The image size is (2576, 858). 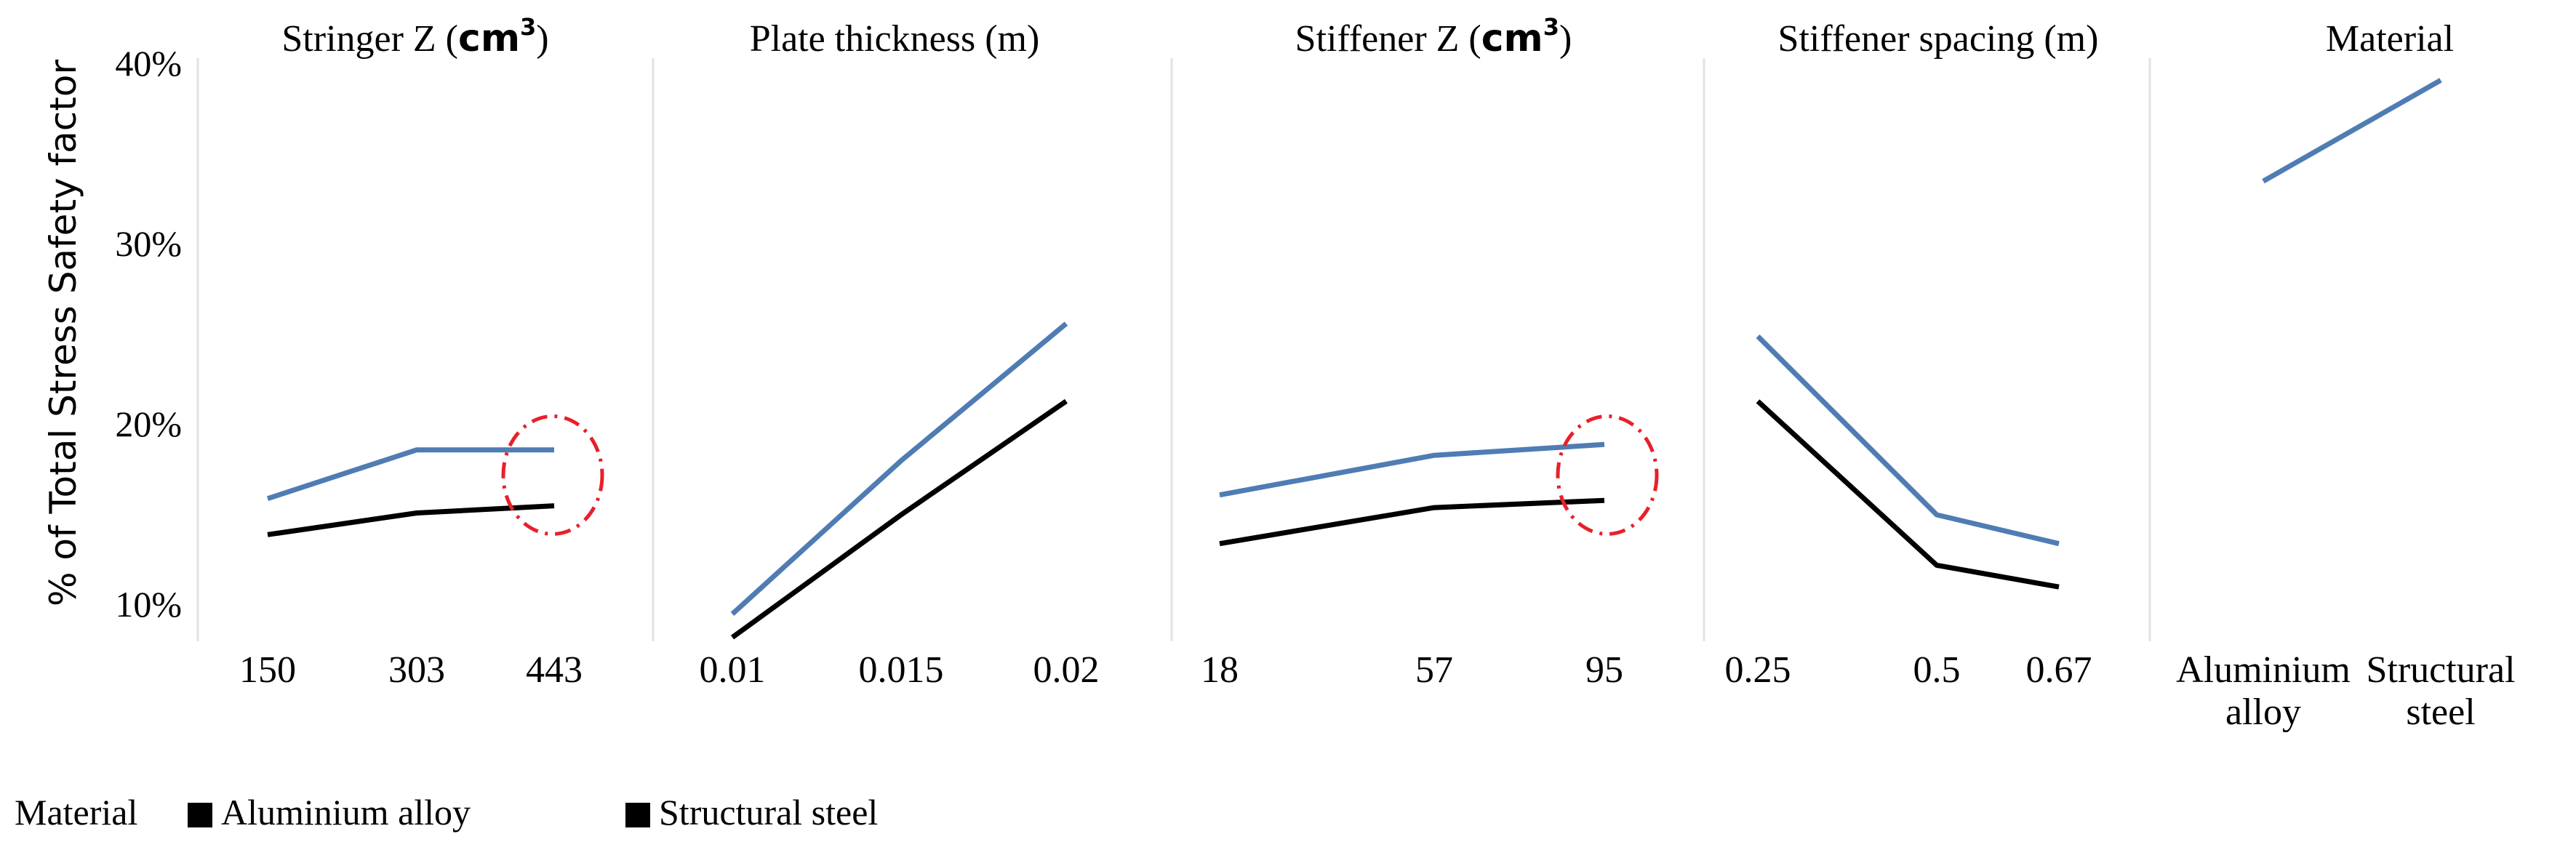 I want to click on x-tick-label: Structural, so click(x=2440, y=670).